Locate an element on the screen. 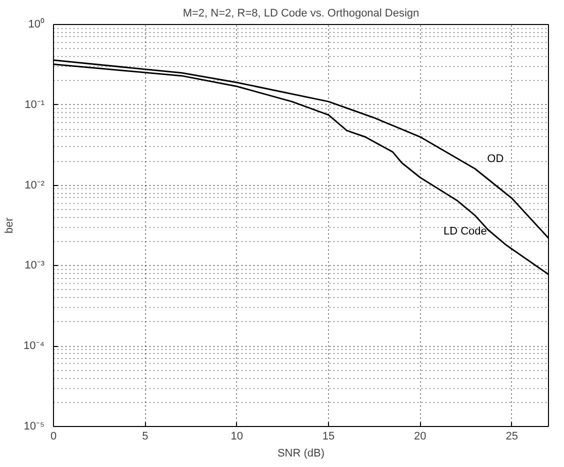 The width and height of the screenshot is (564, 467). series-label: OD is located at coordinates (495, 158).